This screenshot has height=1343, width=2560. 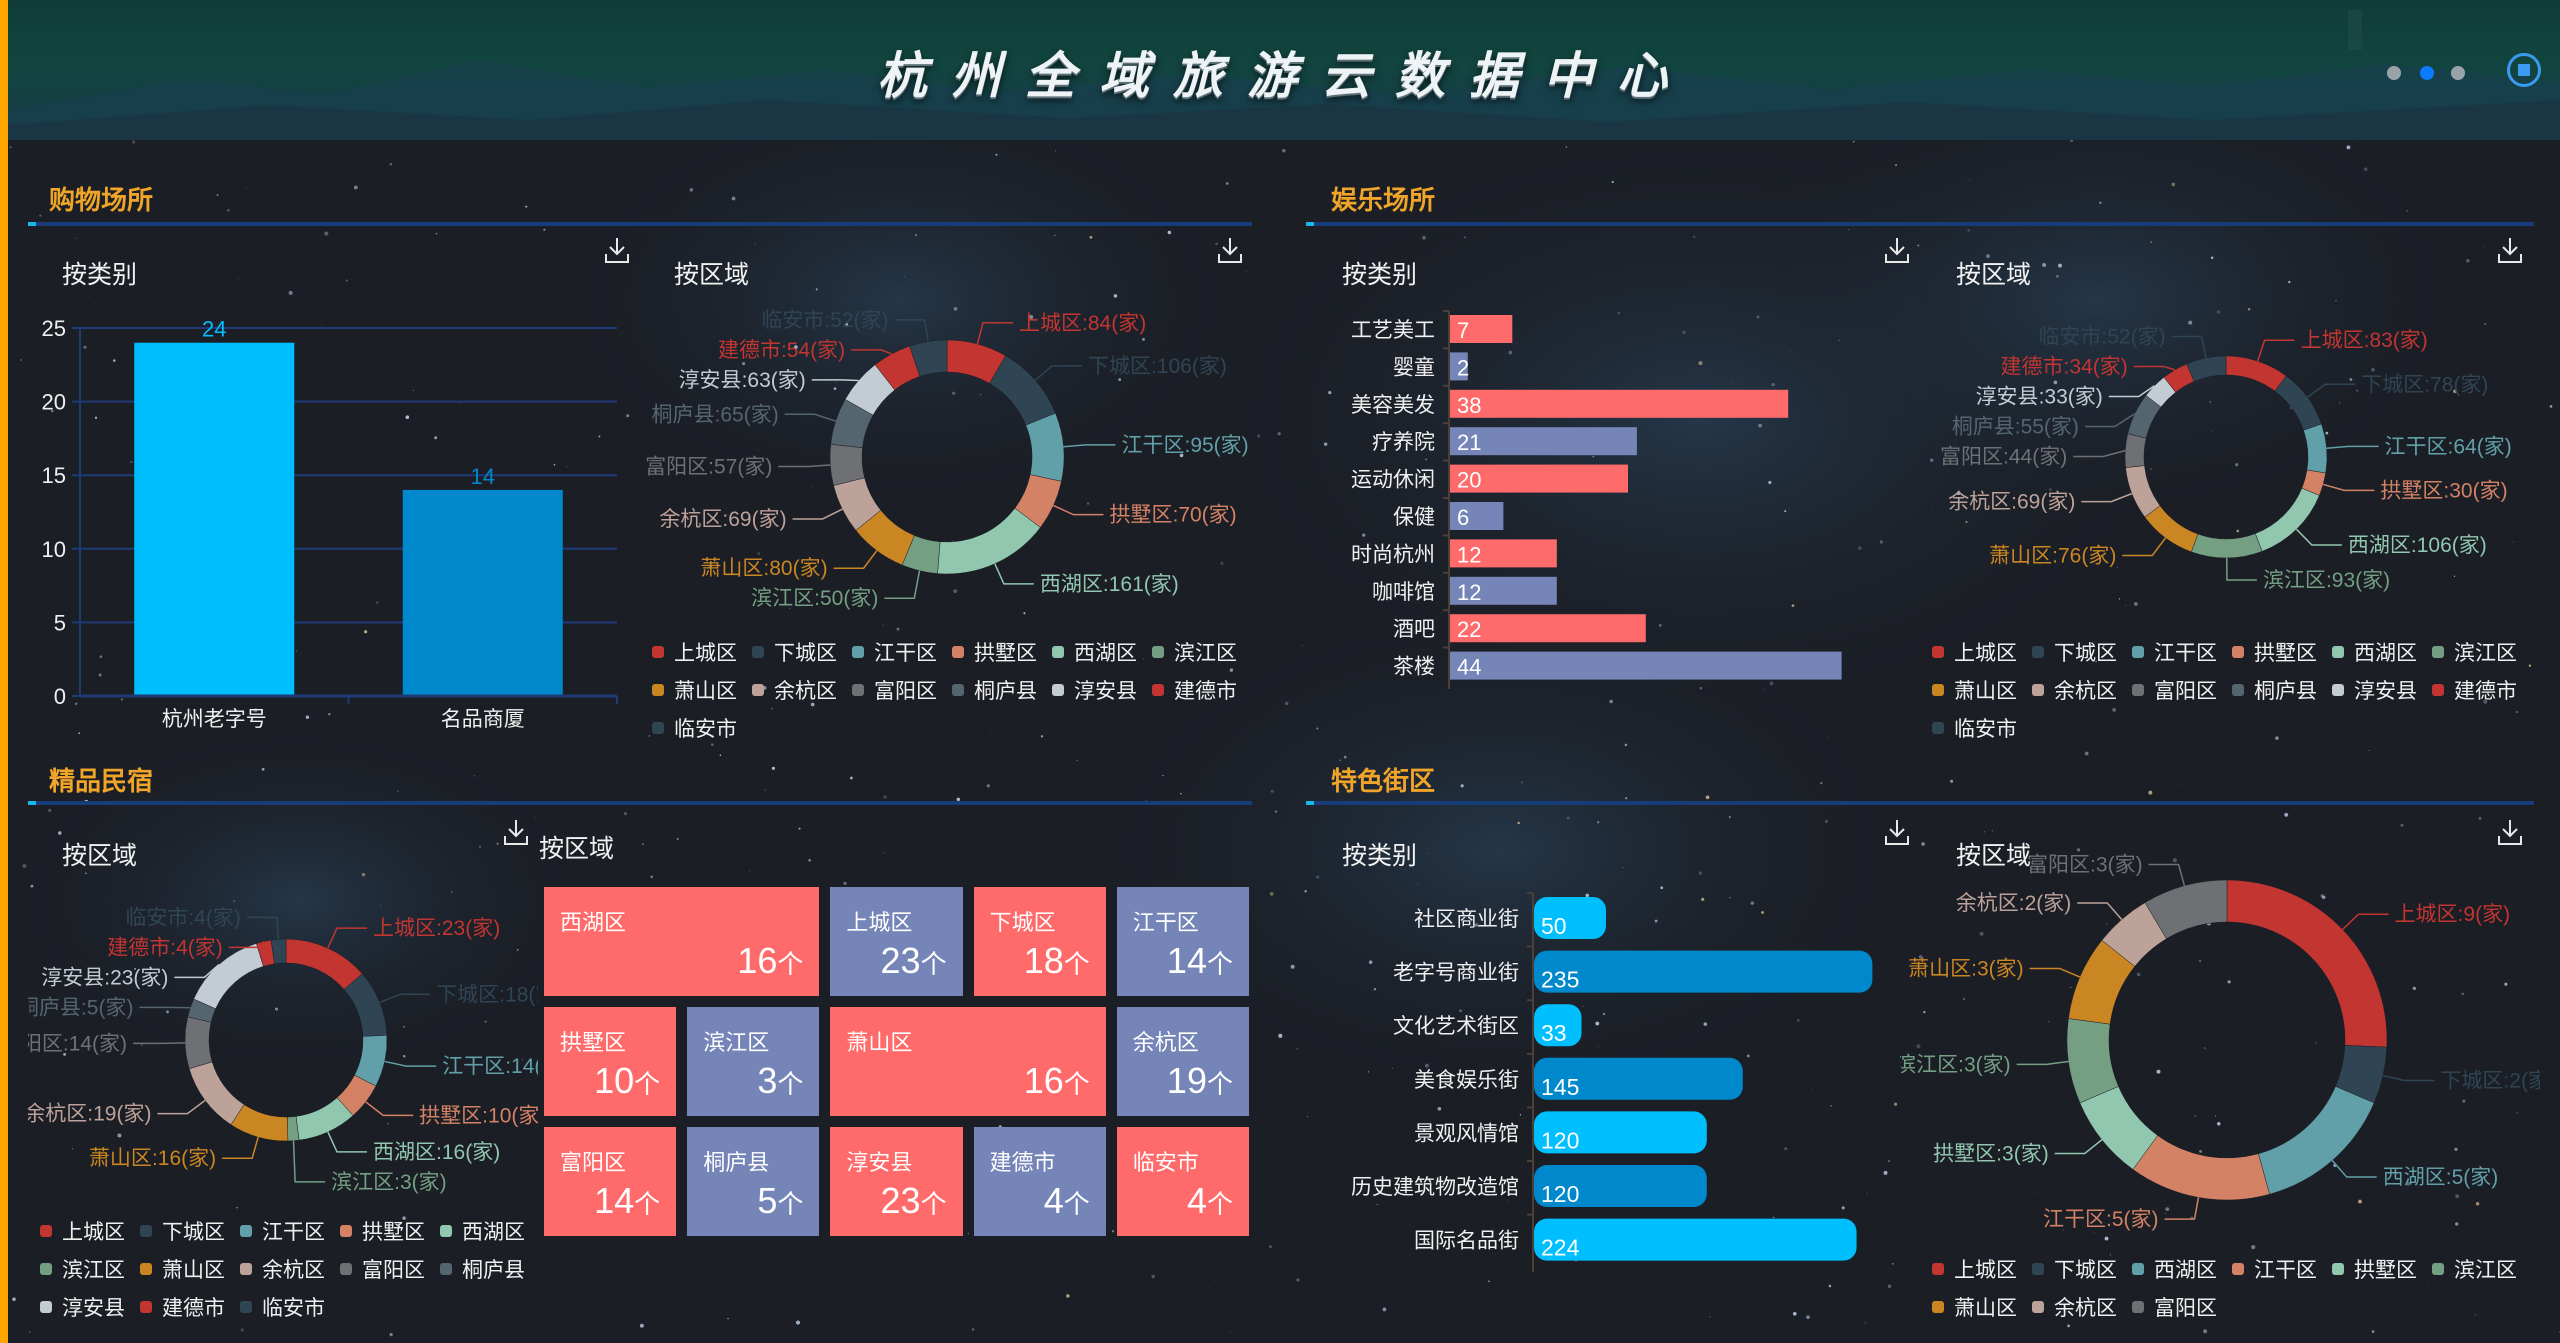 I want to click on treemap-cell: 余杭区 19个, so click(x=1182, y=1061).